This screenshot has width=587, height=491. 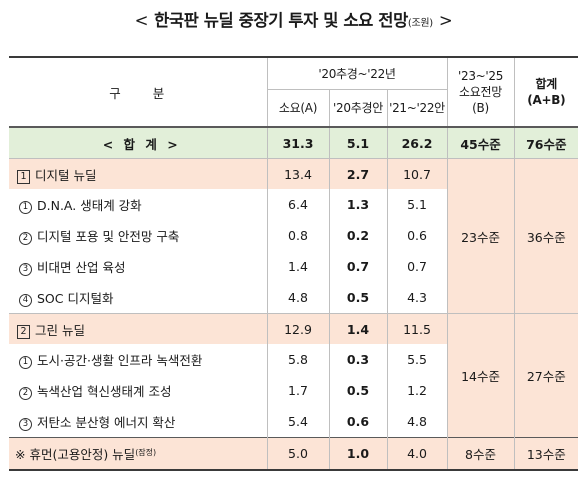 I want to click on total-sum: 76수준, so click(x=546, y=143).